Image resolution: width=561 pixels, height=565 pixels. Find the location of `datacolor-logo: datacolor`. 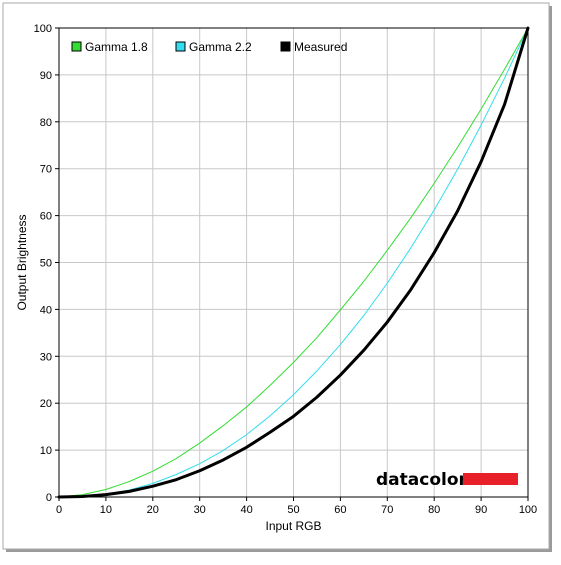

datacolor-logo: datacolor is located at coordinates (447, 480).